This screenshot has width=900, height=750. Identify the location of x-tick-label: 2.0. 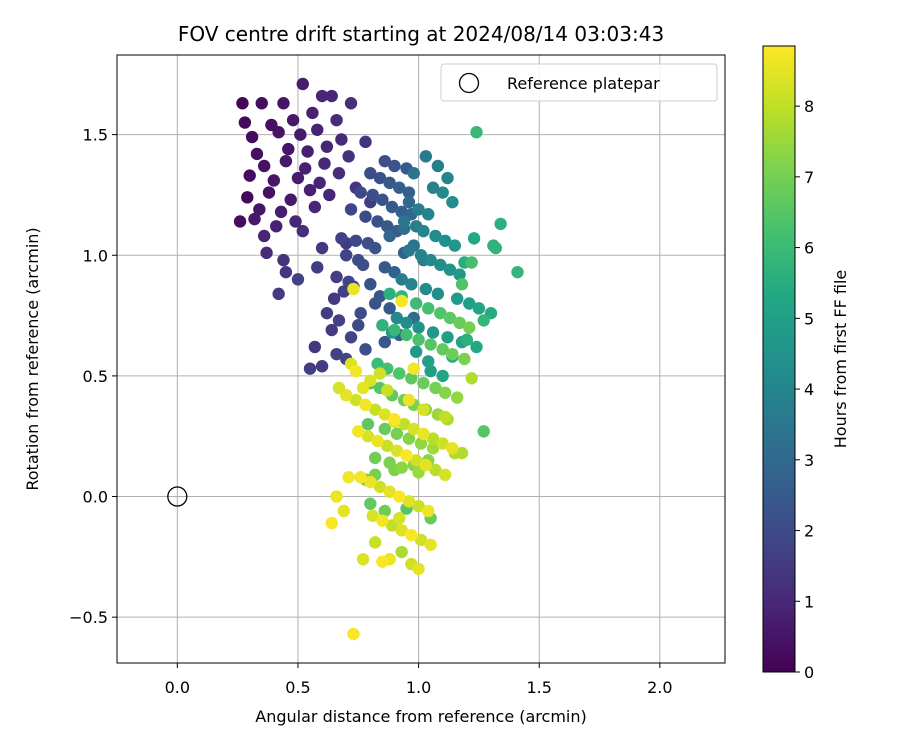
(659, 687).